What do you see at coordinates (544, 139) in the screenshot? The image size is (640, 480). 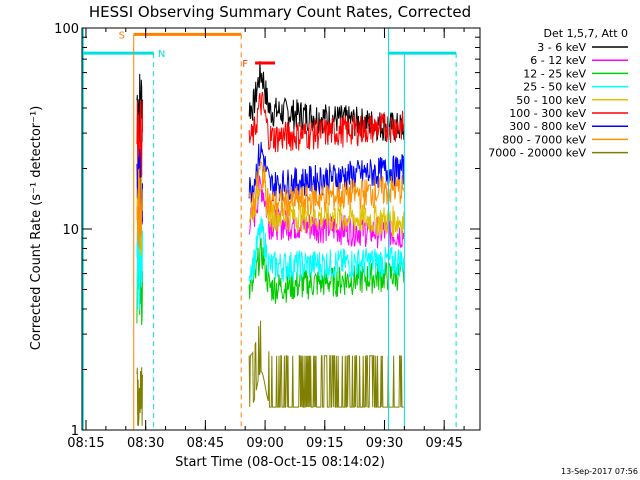 I see `legend-label: 800 - 7000 keV` at bounding box center [544, 139].